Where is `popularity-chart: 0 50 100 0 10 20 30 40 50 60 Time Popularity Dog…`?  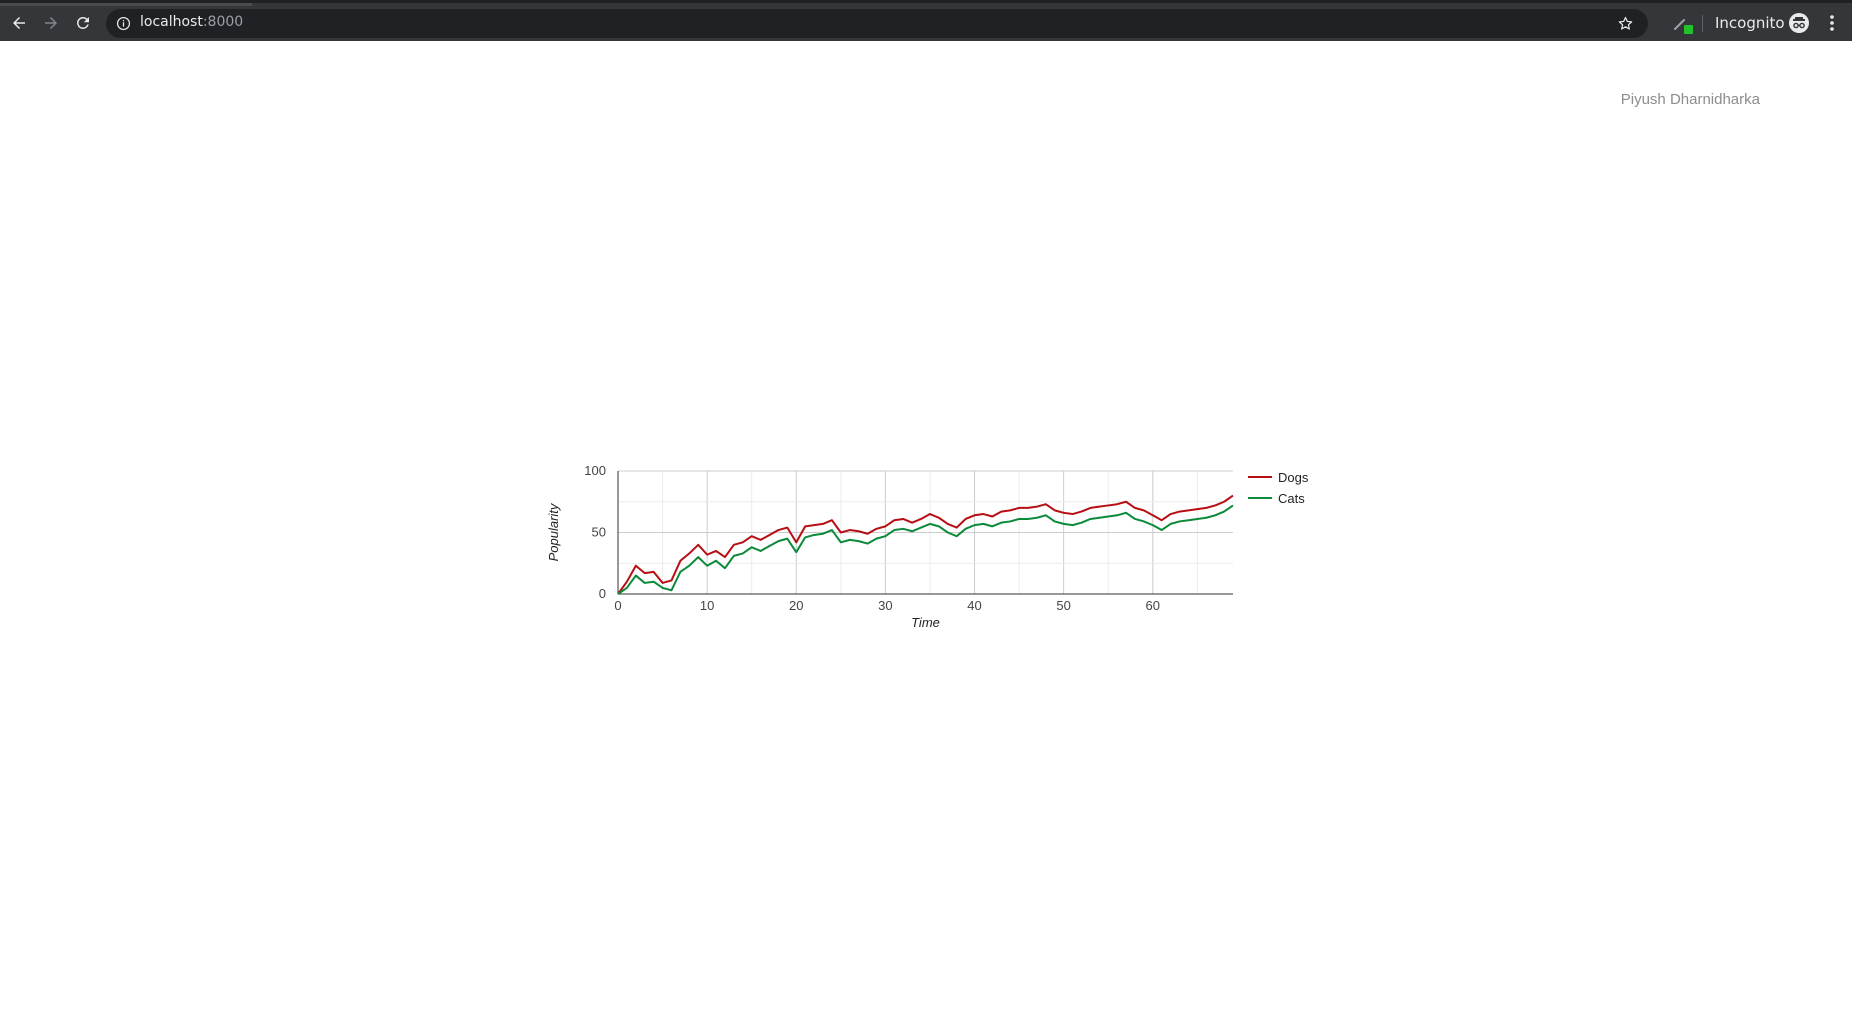 popularity-chart: 0 50 100 0 10 20 30 40 50 60 Time Popularity Dog… is located at coordinates (930, 550).